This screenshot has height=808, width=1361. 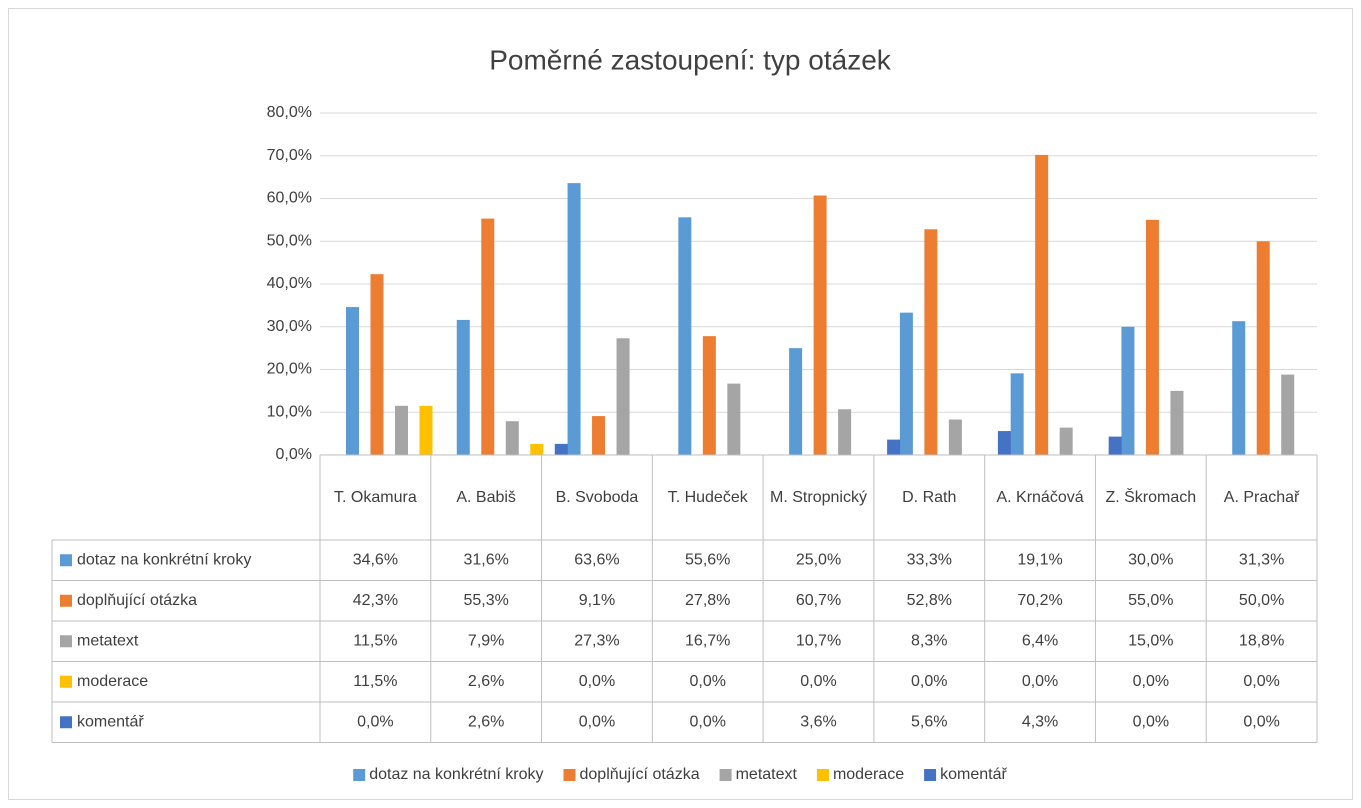 I want to click on table-cell: 15,0%, so click(x=1150, y=640).